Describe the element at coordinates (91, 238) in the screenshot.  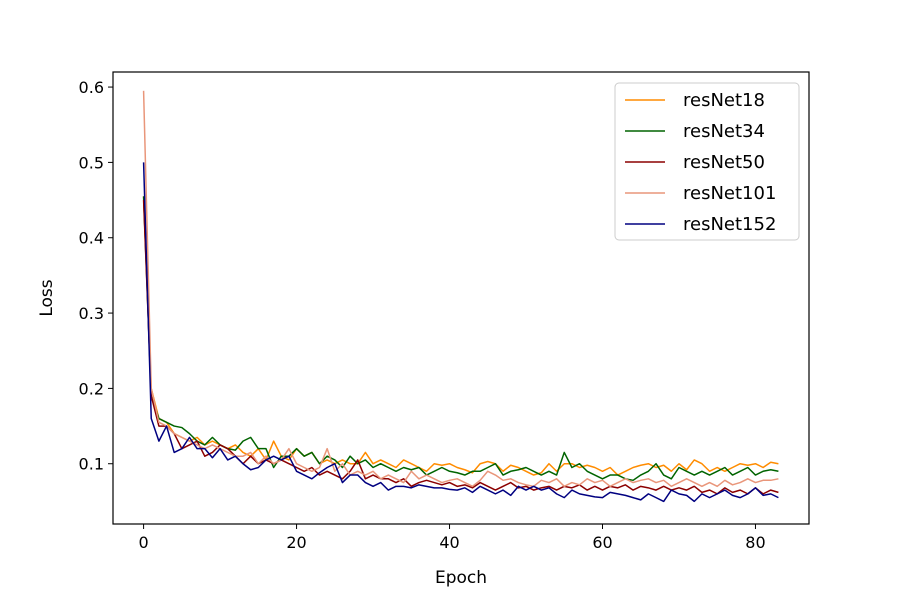
I see `y-tick-label: 0.4` at that location.